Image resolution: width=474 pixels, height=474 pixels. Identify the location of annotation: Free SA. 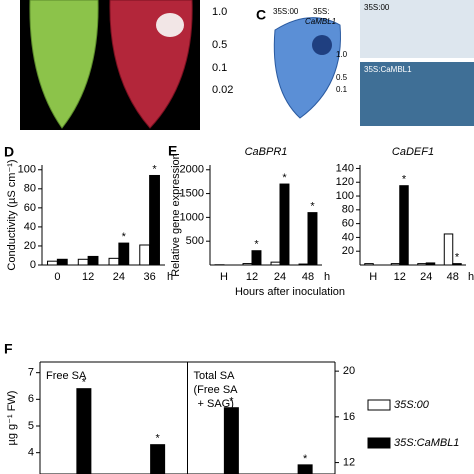
(66, 376).